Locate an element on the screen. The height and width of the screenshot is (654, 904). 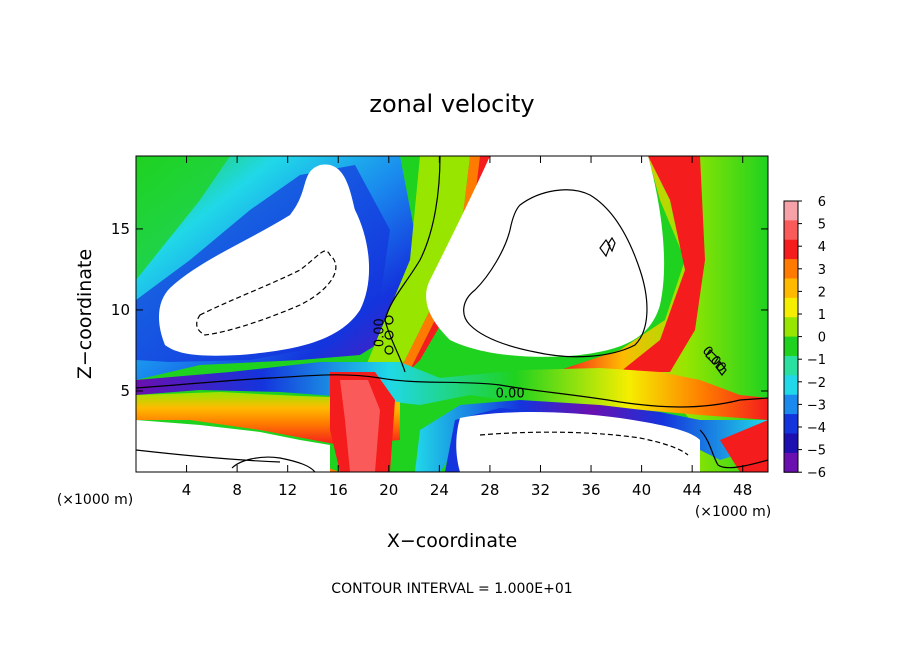
colorbar-label: 5 is located at coordinates (822, 225).